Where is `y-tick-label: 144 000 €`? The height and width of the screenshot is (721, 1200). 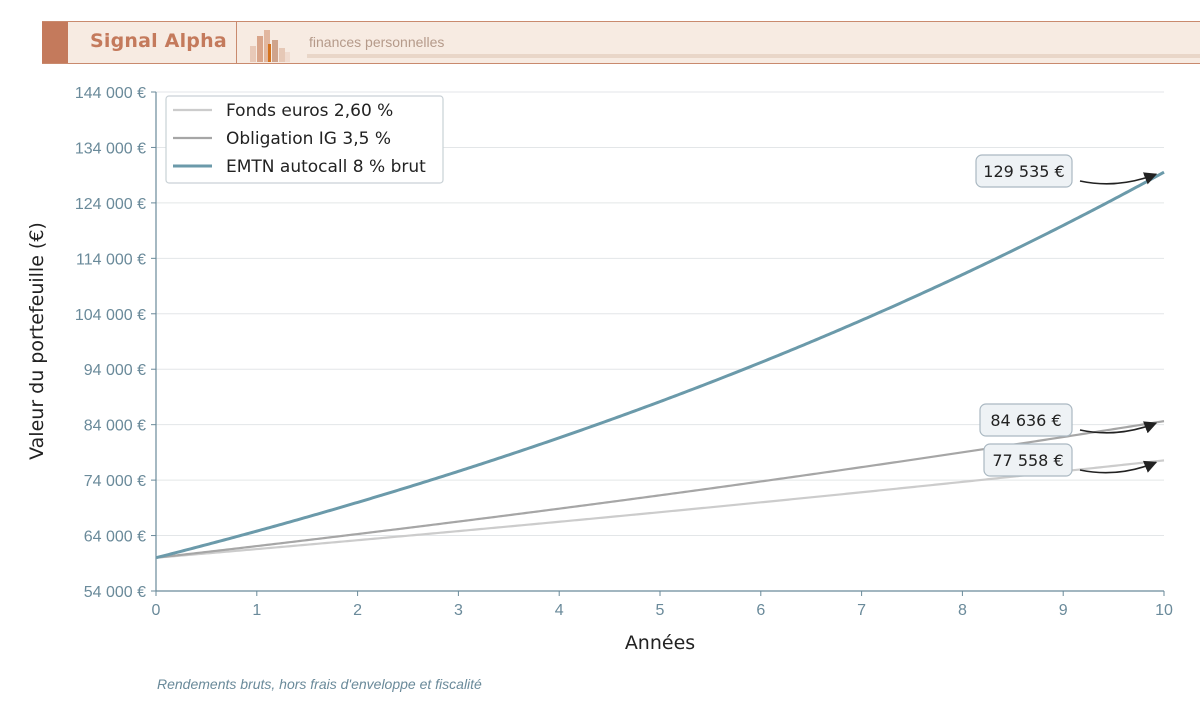
y-tick-label: 144 000 € is located at coordinates (110, 93).